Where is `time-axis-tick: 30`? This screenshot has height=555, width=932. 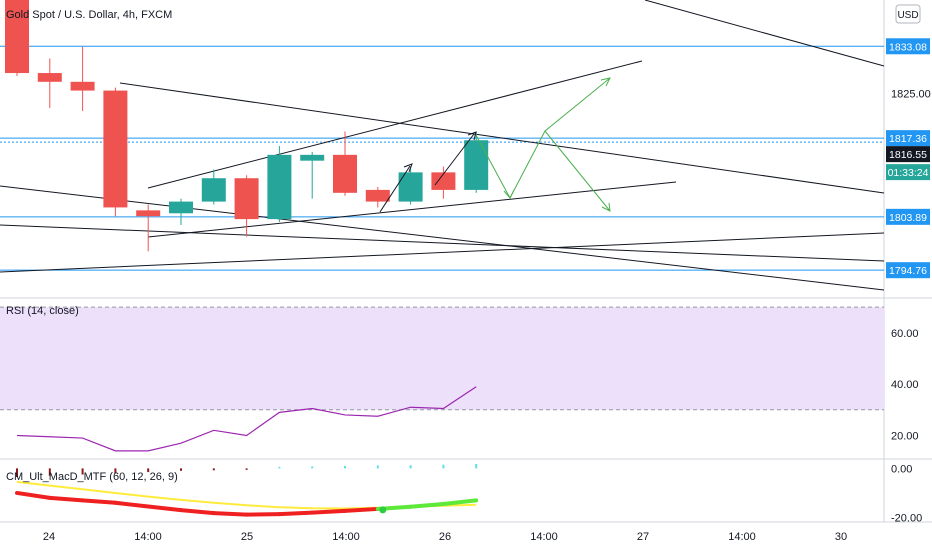 time-axis-tick: 30 is located at coordinates (841, 537).